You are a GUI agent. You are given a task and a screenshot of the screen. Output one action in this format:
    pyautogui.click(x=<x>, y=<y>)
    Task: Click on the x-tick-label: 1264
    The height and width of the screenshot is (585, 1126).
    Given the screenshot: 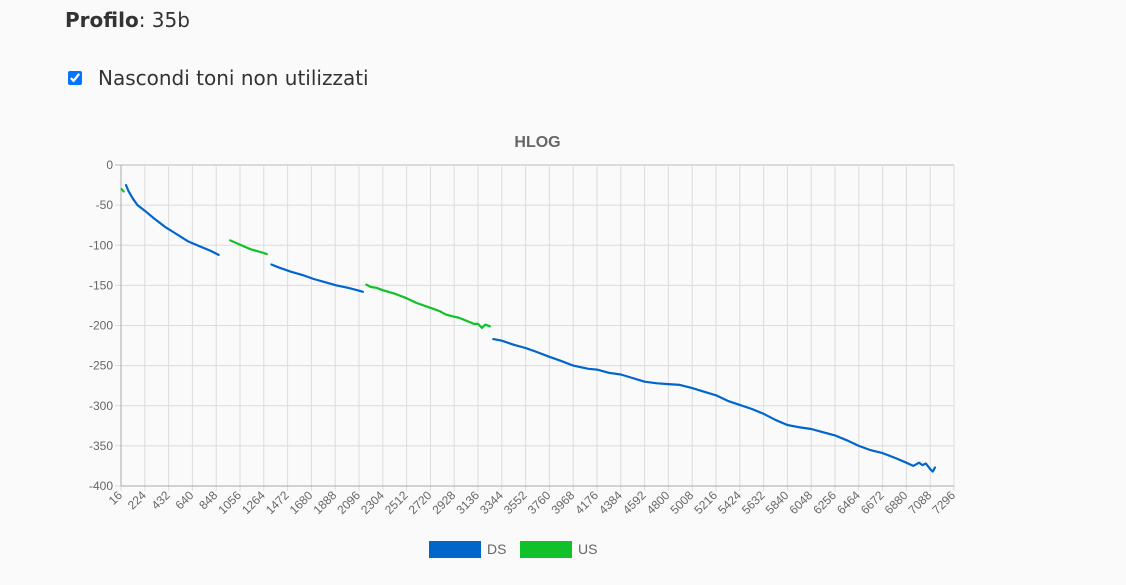 What is the action you would take?
    pyautogui.click(x=253, y=502)
    